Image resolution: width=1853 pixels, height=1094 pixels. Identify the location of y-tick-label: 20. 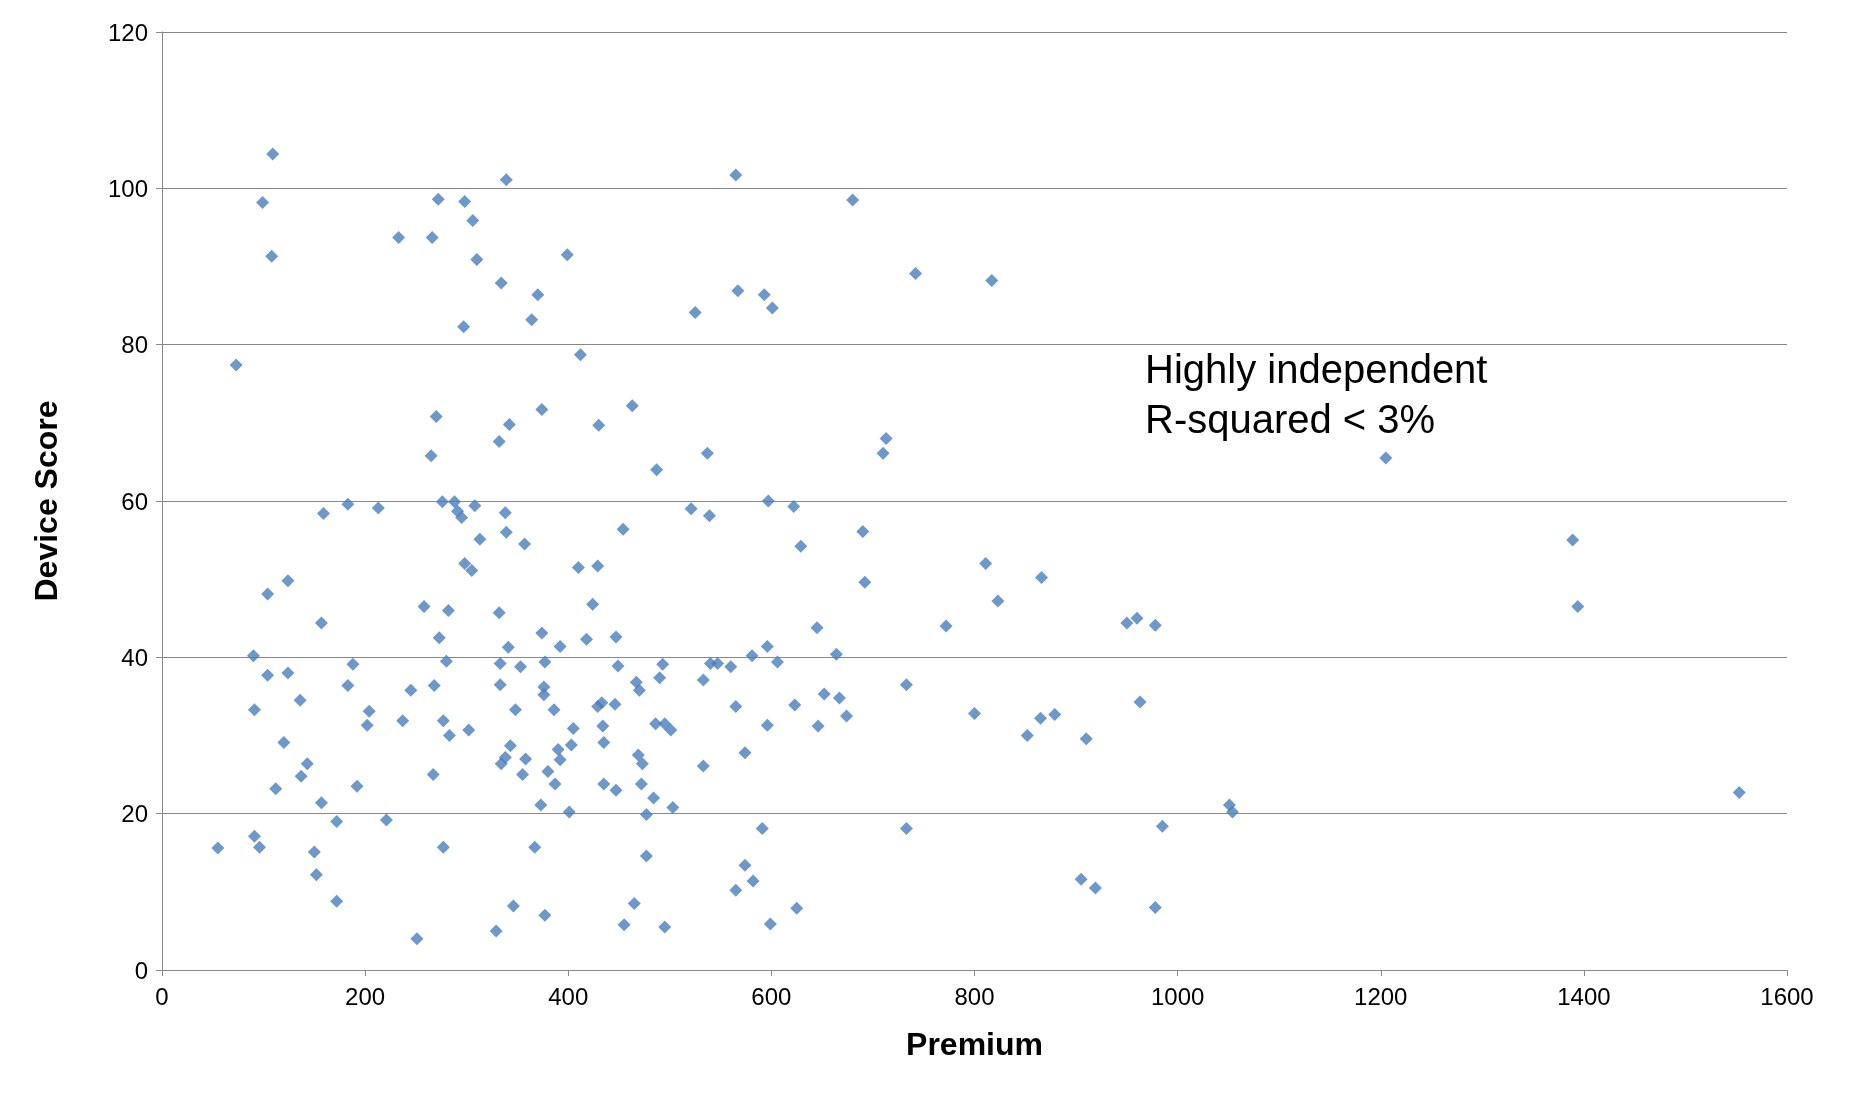
(134, 814).